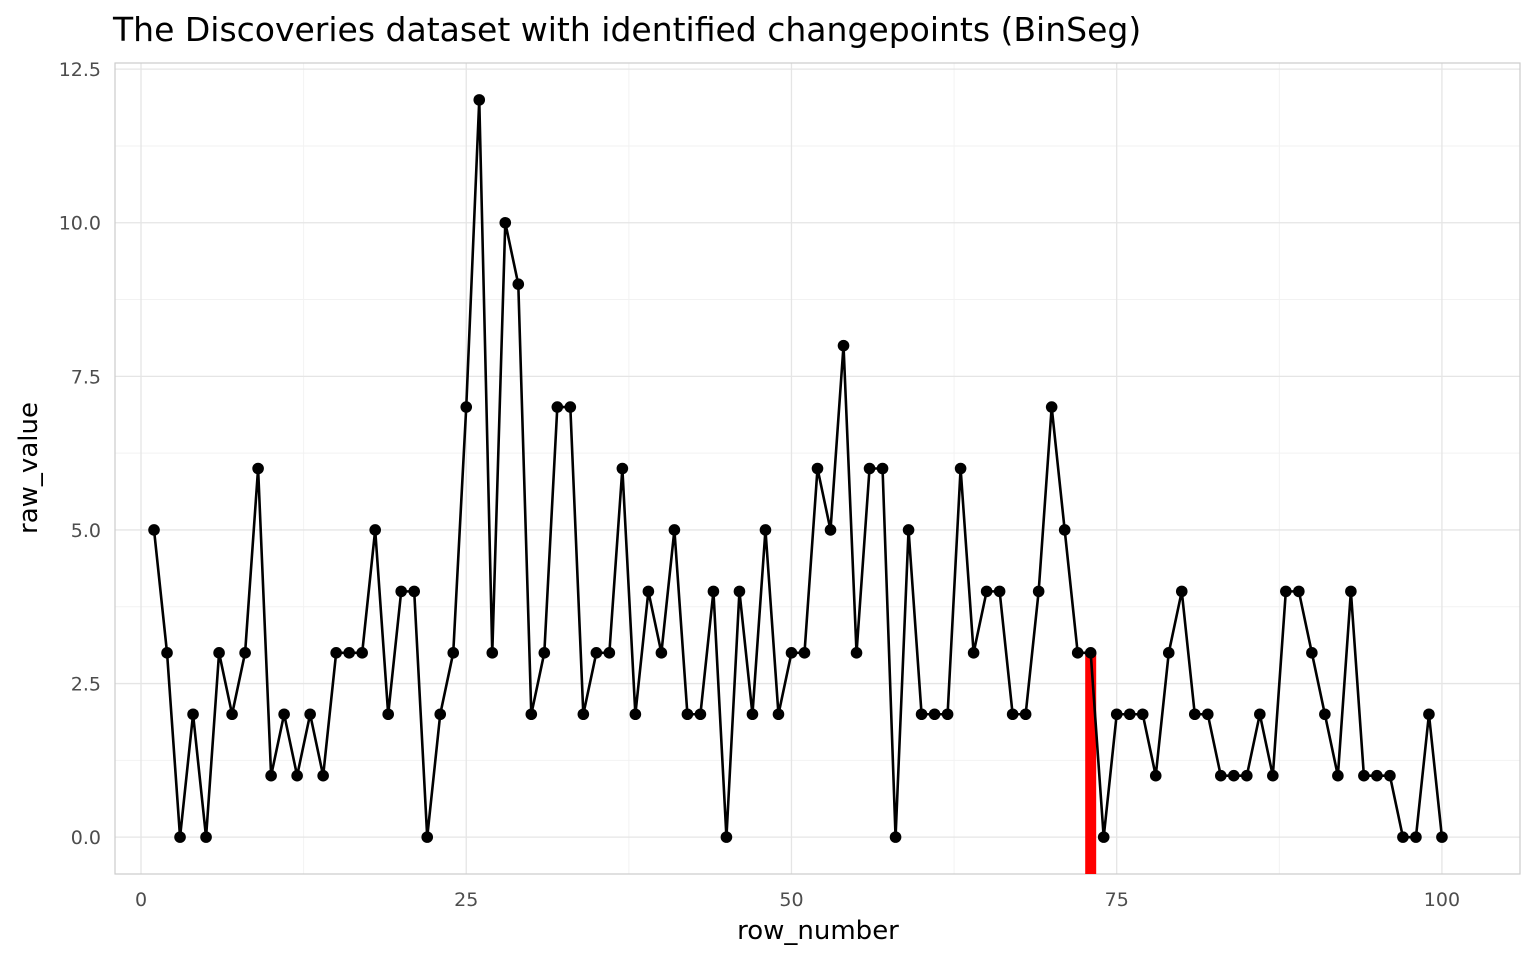 The image size is (1536, 960). I want to click on y-axis-ticks: 0.0 2.5 5.0 7.5 10.0 12.5, so click(80, 454).